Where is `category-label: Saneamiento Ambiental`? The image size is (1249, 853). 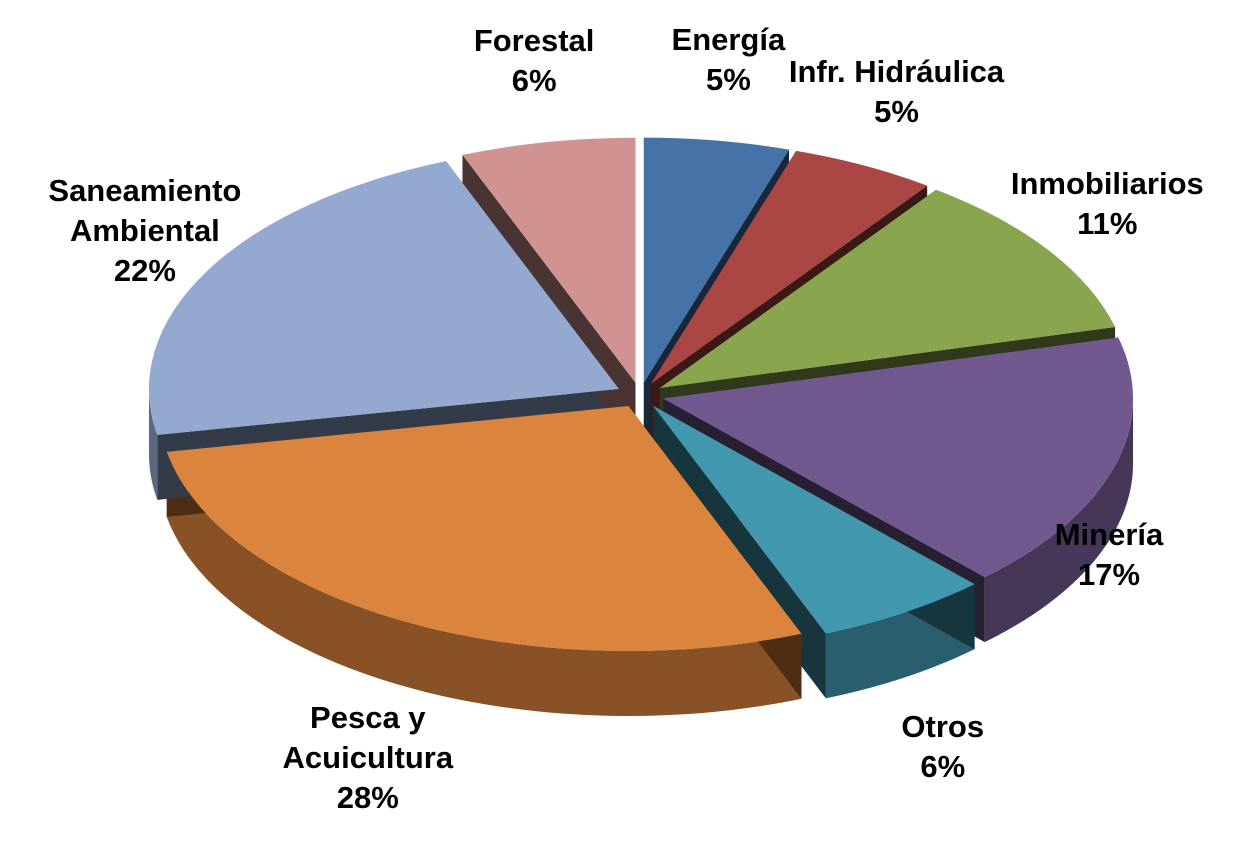 category-label: Saneamiento Ambiental is located at coordinates (145, 211).